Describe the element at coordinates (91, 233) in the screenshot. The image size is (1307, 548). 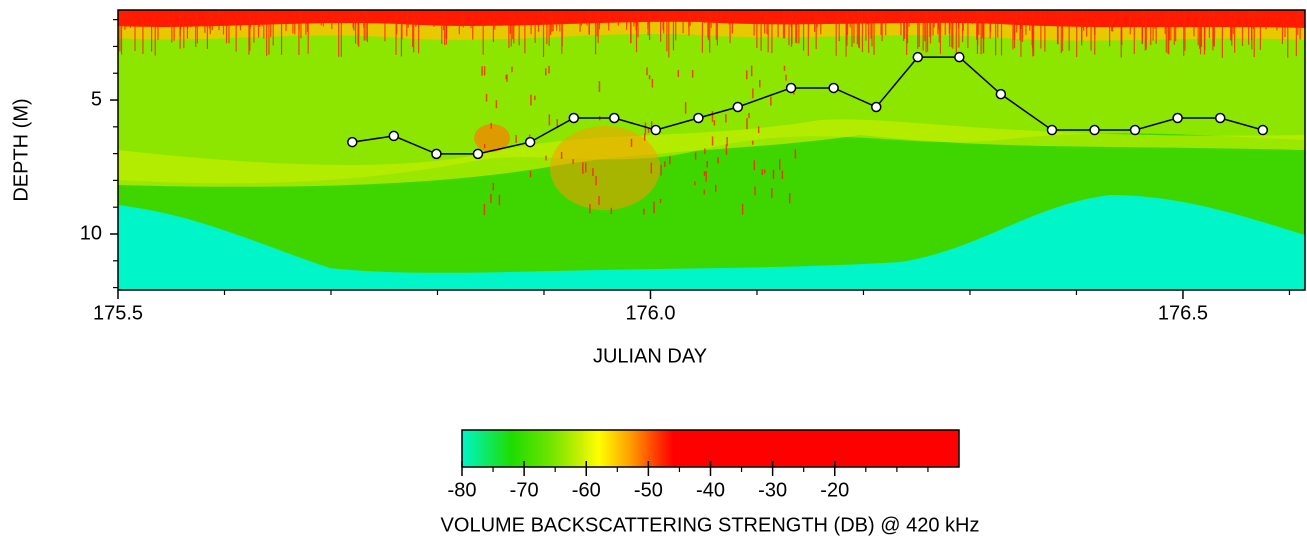
I see `y-tick-label: 10` at that location.